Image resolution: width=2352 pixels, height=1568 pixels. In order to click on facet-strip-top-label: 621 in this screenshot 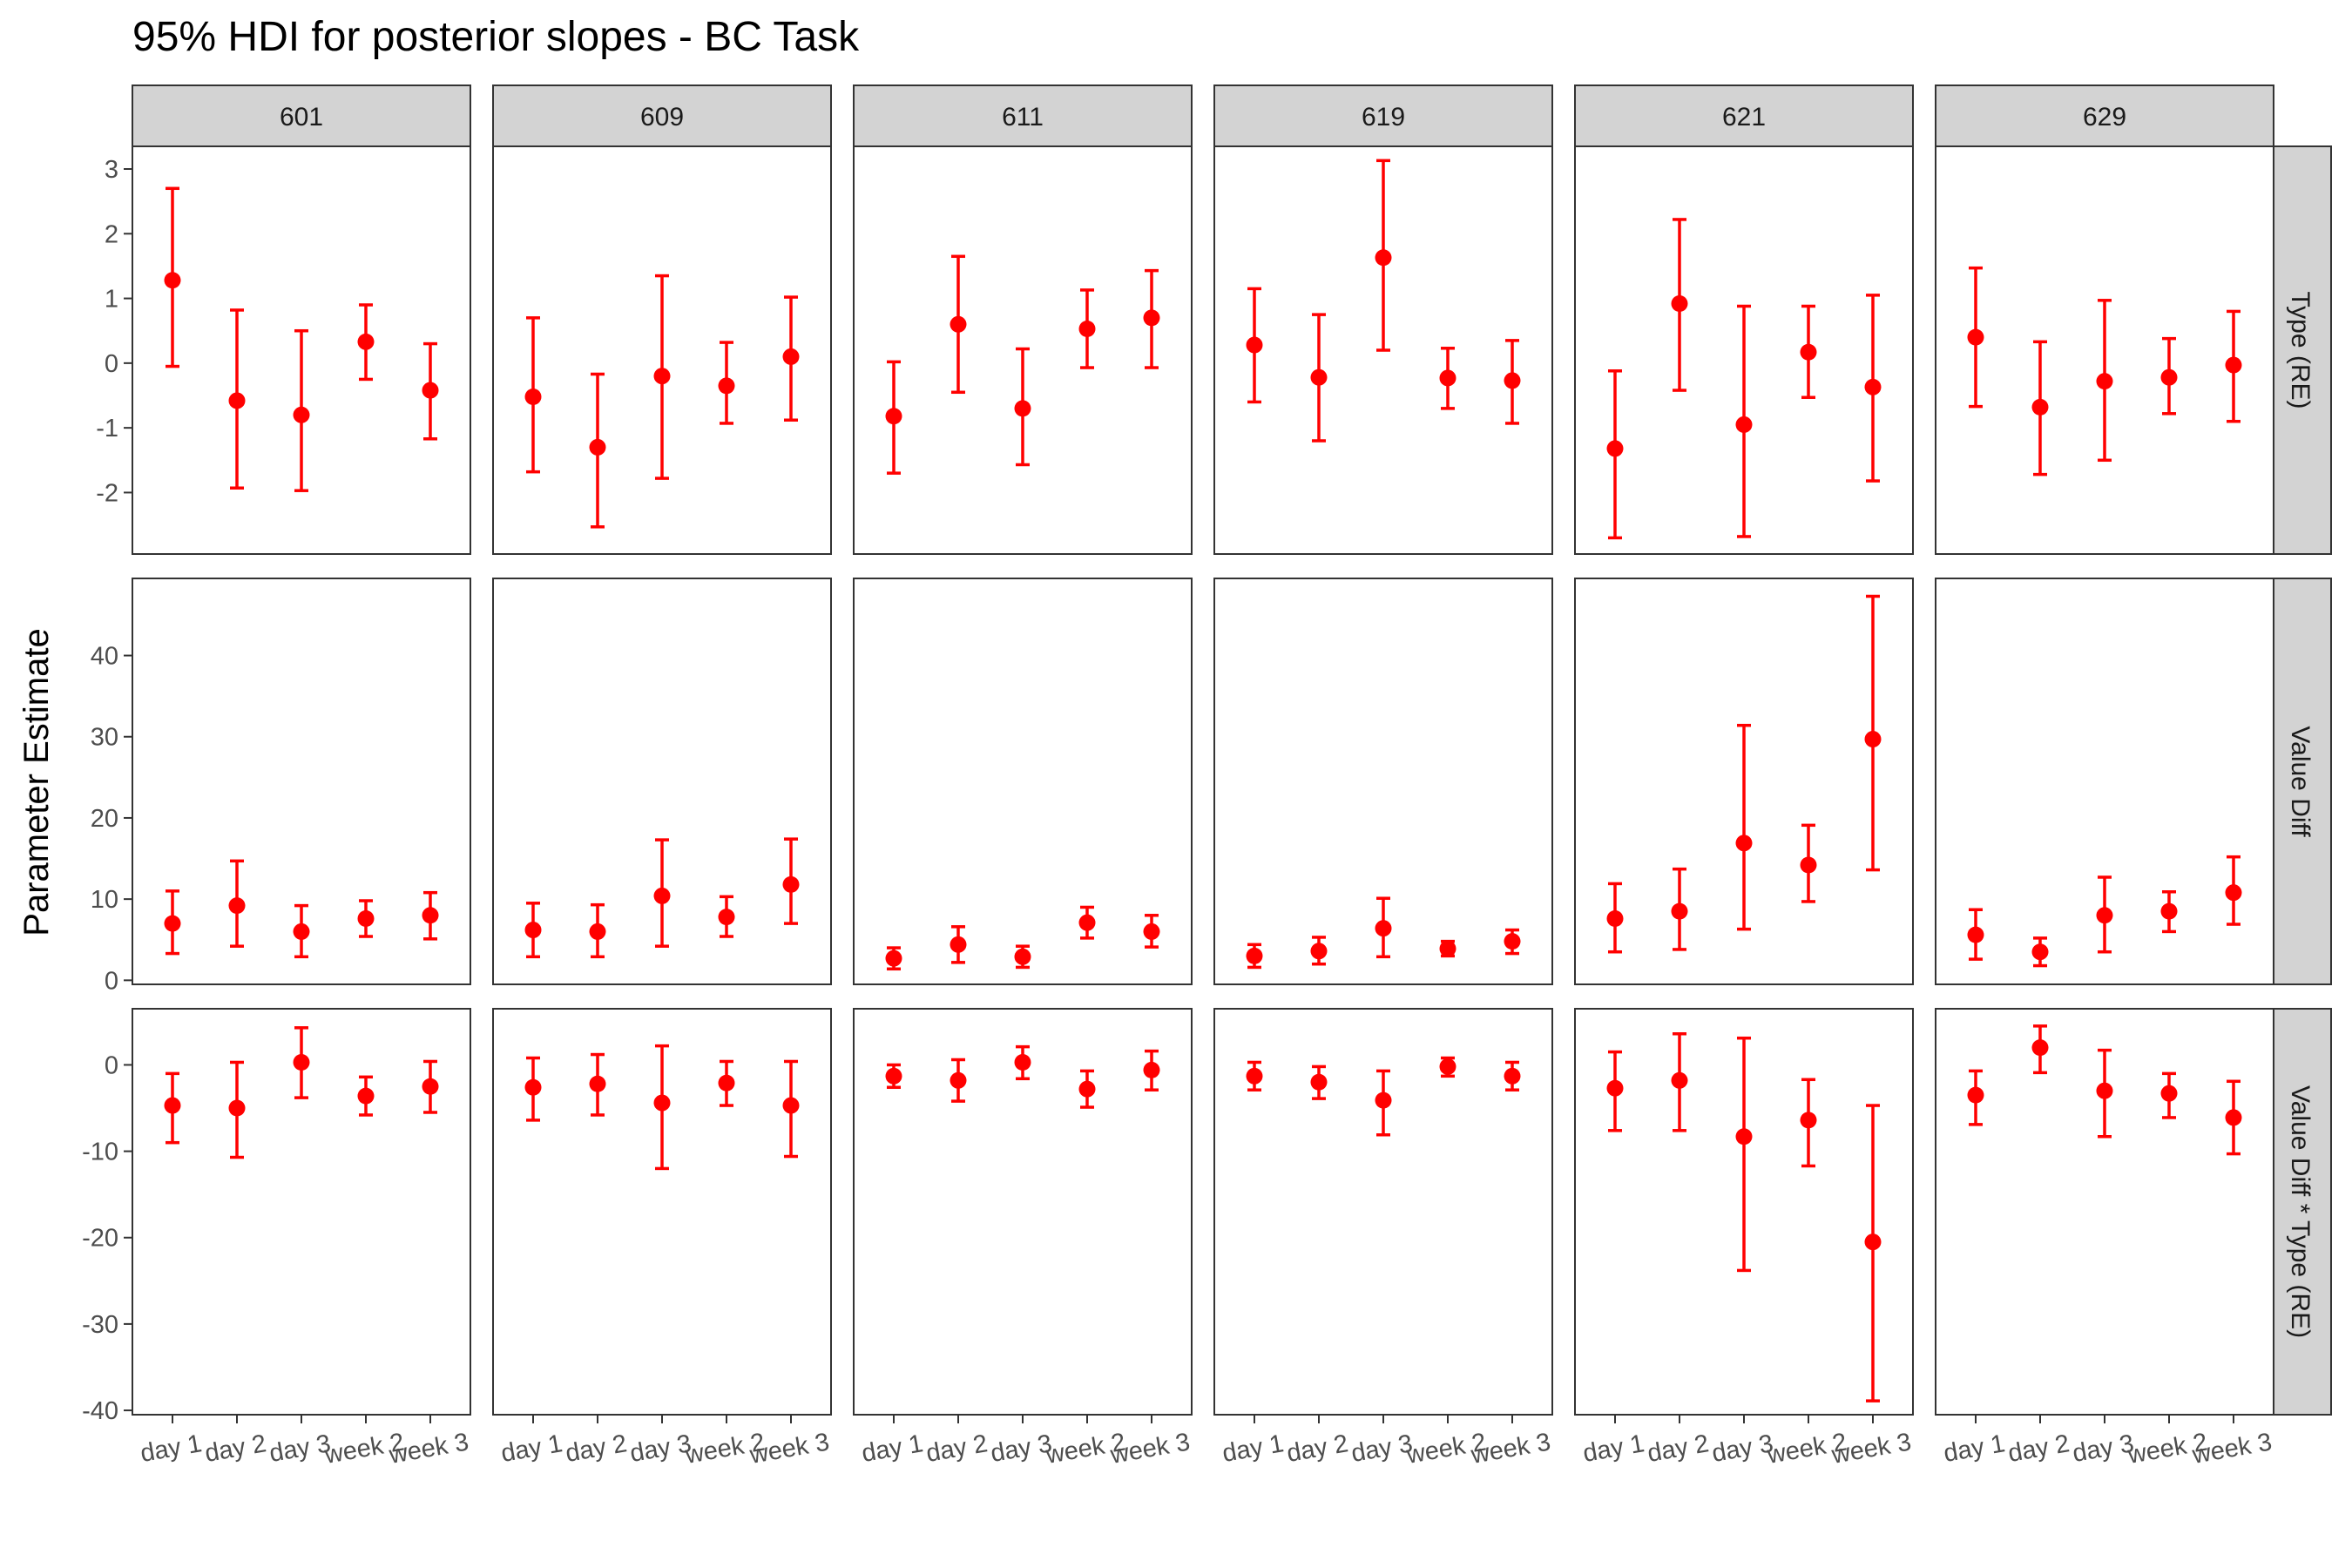, I will do `click(1744, 118)`.